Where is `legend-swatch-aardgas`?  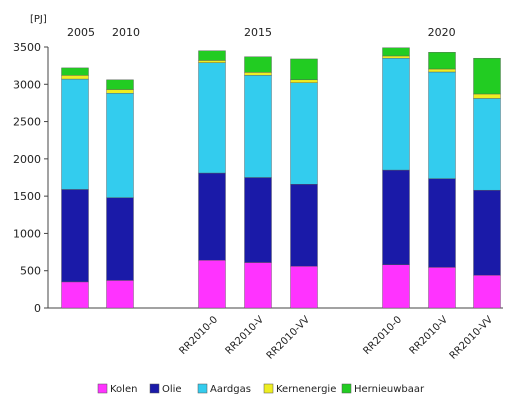 legend-swatch-aardgas is located at coordinates (202, 388).